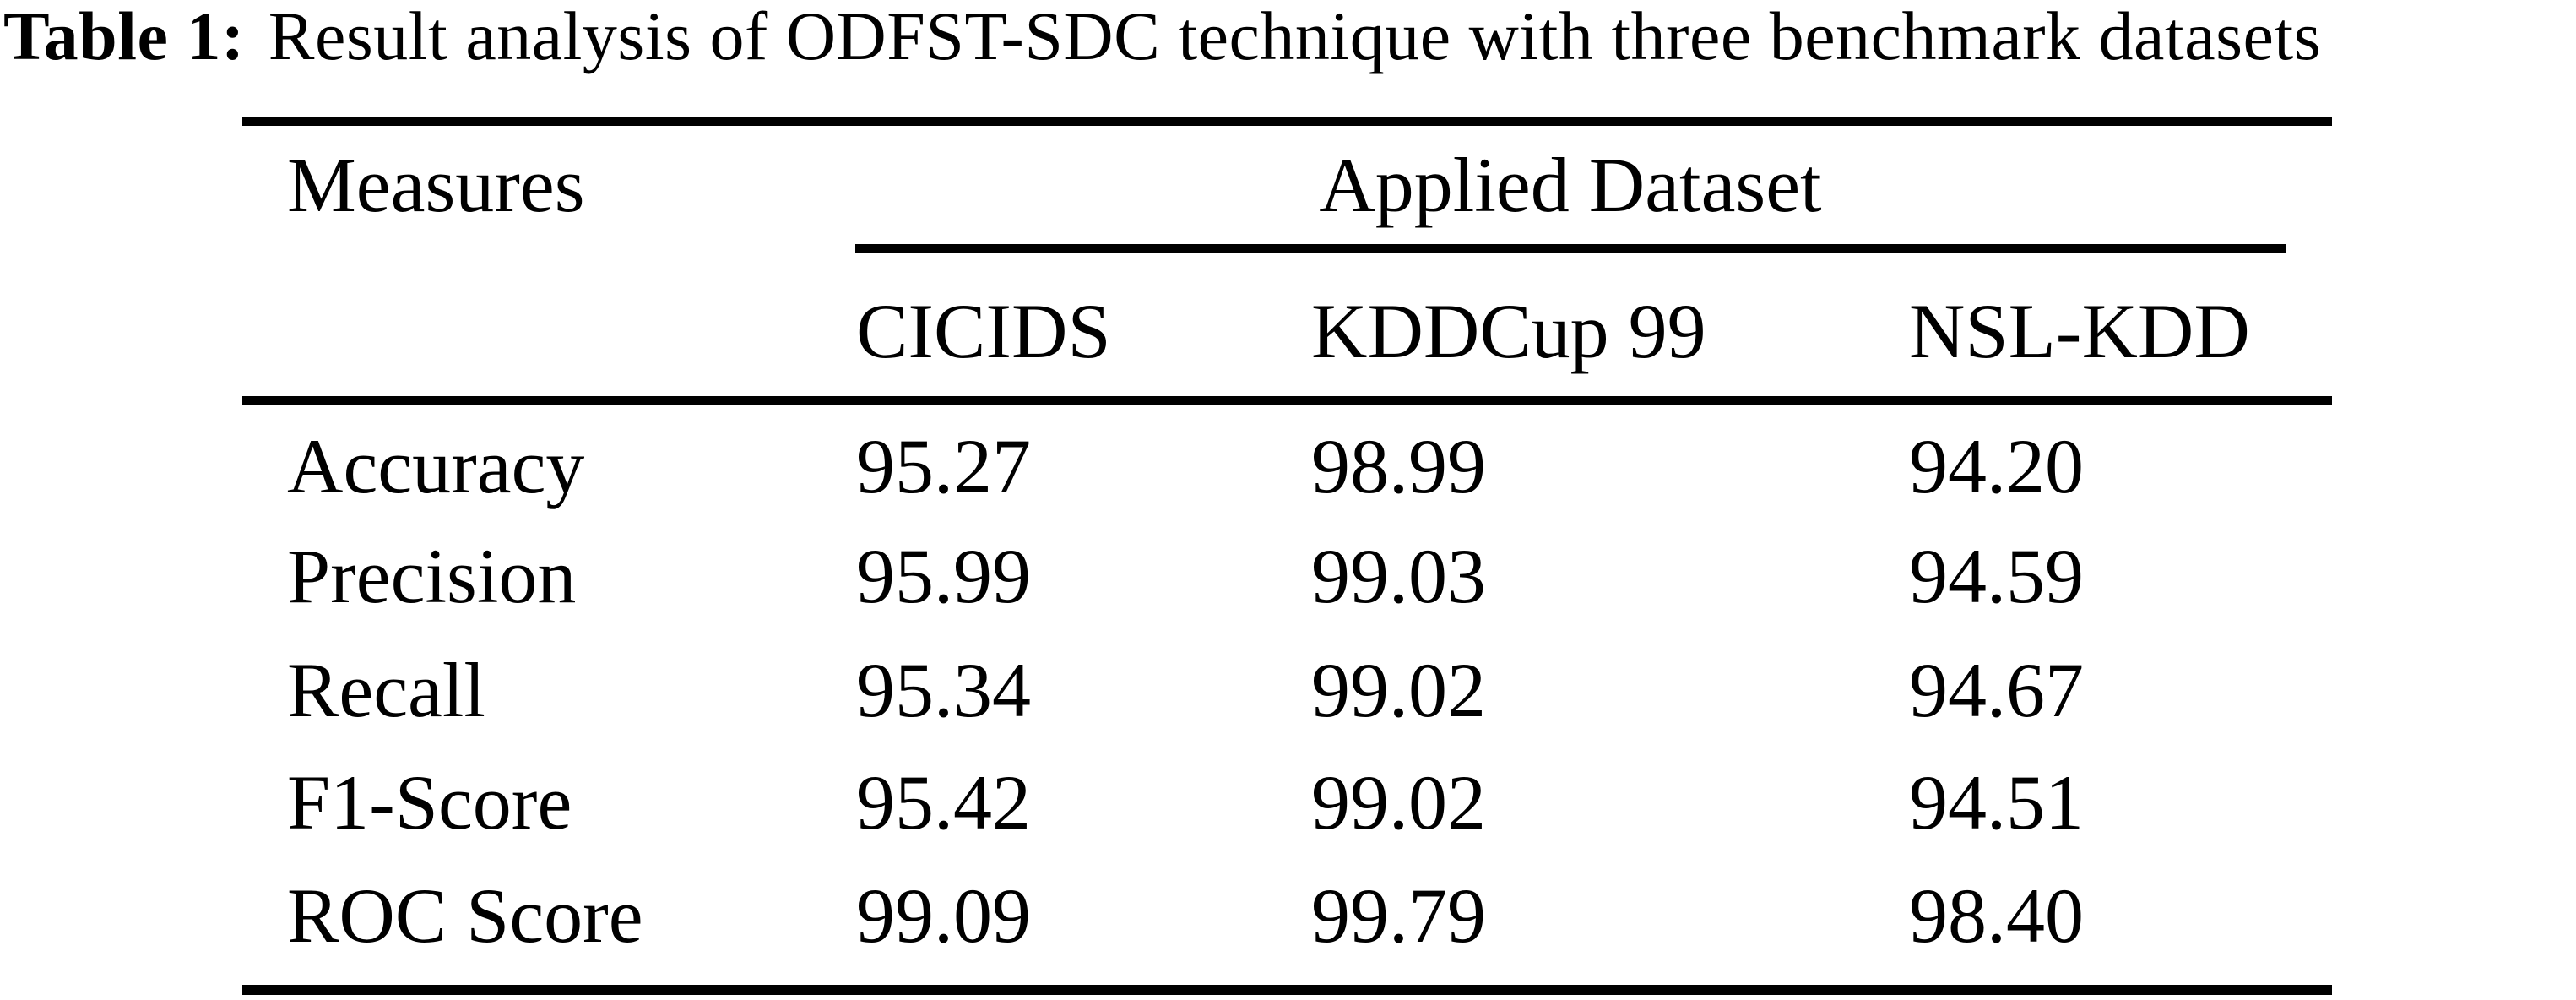  What do you see at coordinates (1997, 802) in the screenshot?
I see `cell-f1-score-nslkdd: 94.51` at bounding box center [1997, 802].